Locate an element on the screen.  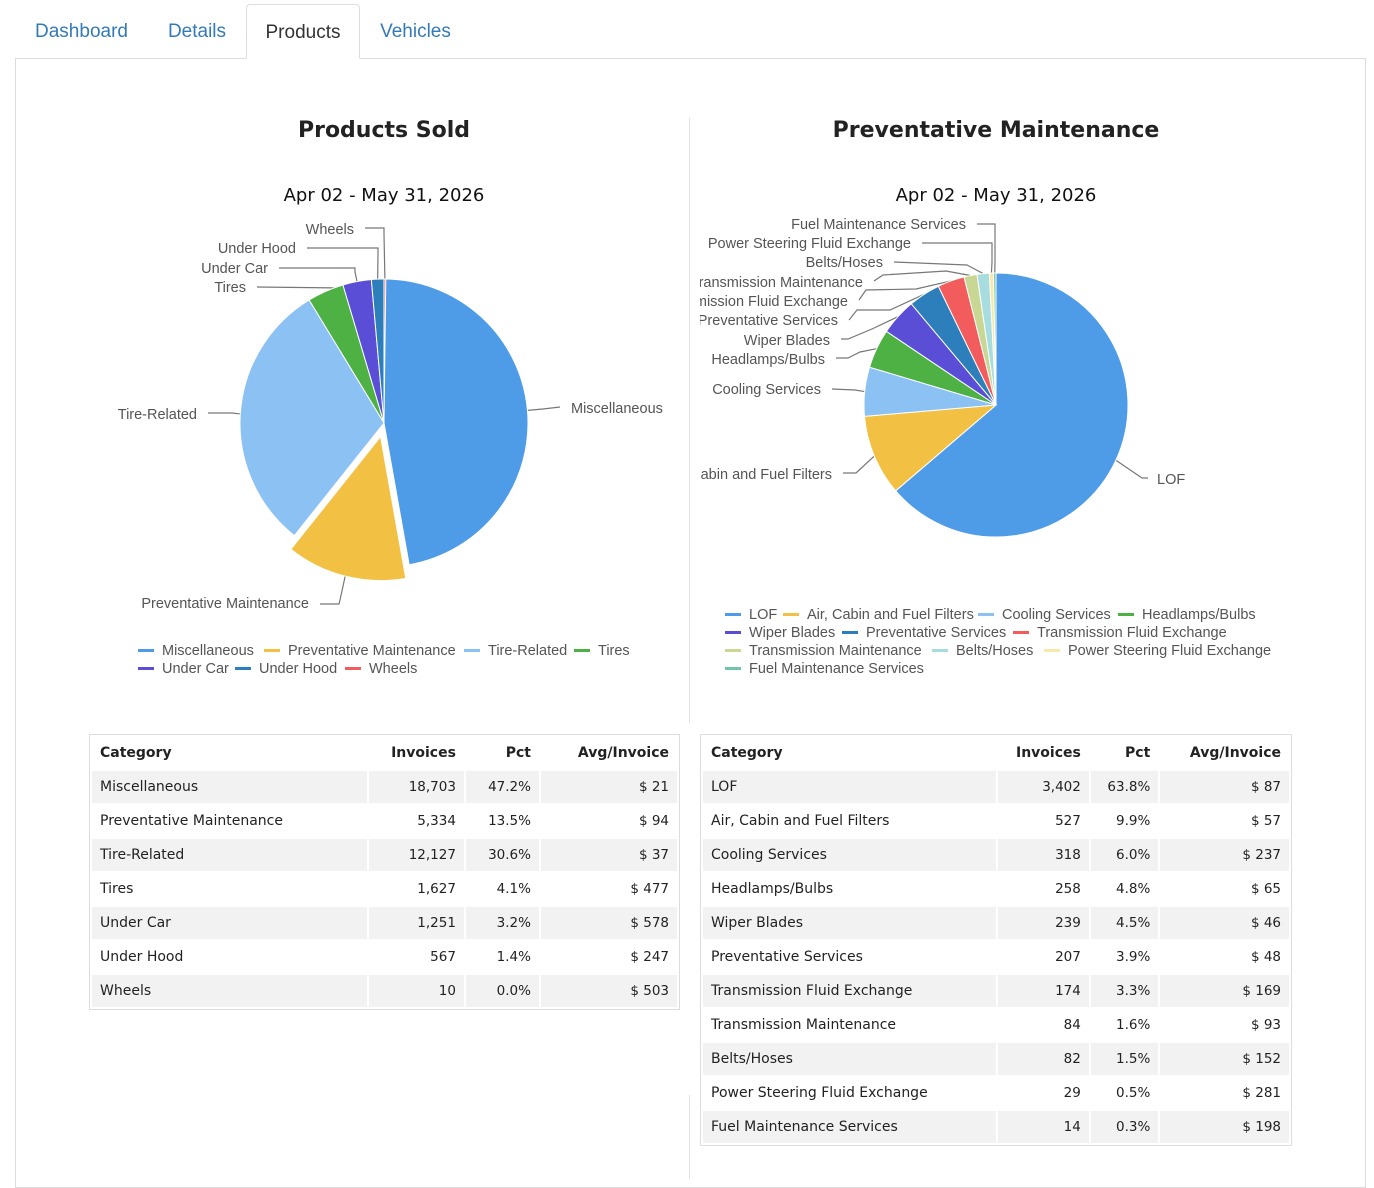
table-row: Transmission Maintenance 84 1.6% $ 93 is located at coordinates (996, 1025).